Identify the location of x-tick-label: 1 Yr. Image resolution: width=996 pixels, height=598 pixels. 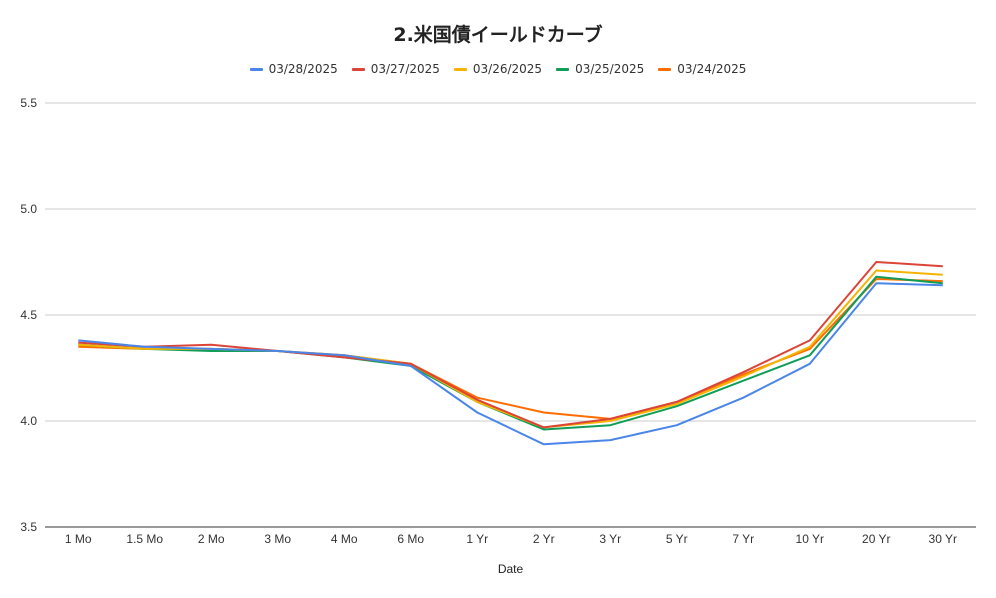
(477, 539).